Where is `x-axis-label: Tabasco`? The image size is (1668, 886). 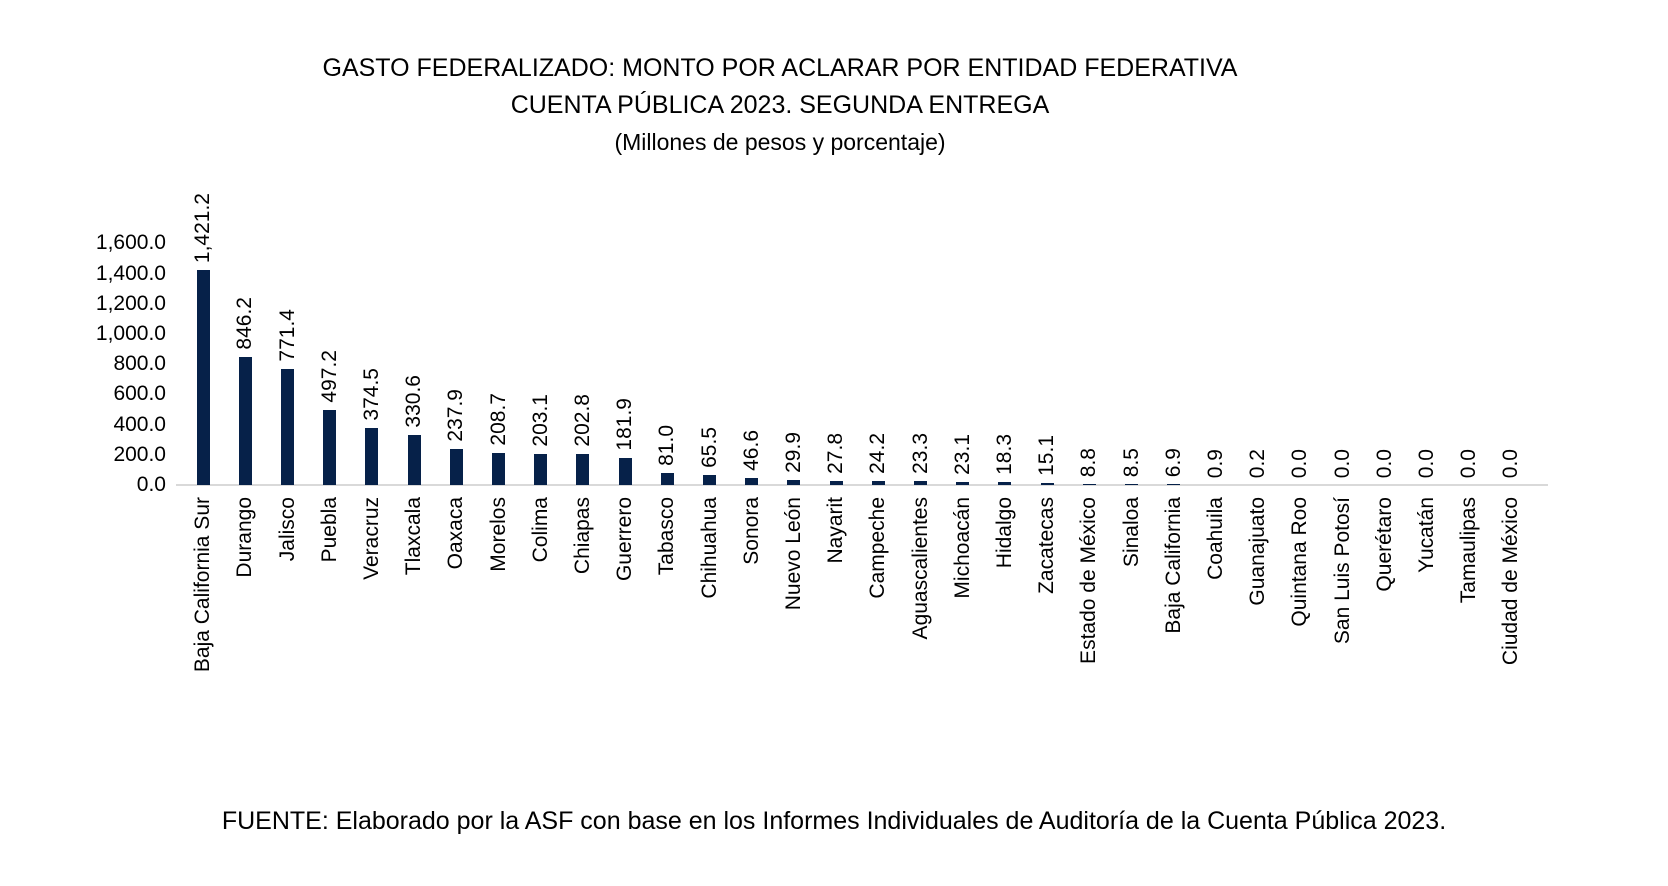 x-axis-label: Tabasco is located at coordinates (667, 536).